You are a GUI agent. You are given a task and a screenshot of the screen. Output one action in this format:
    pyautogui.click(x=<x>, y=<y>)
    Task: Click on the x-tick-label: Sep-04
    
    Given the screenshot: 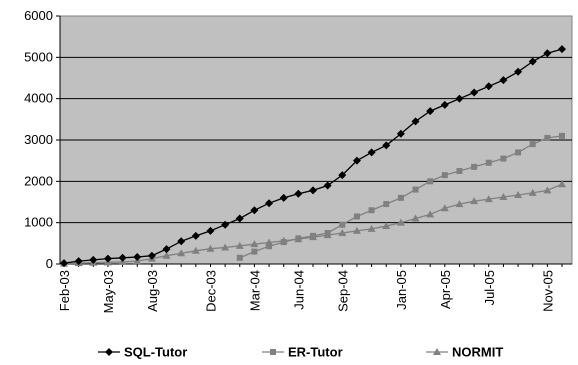 What is the action you would take?
    pyautogui.click(x=342, y=291)
    